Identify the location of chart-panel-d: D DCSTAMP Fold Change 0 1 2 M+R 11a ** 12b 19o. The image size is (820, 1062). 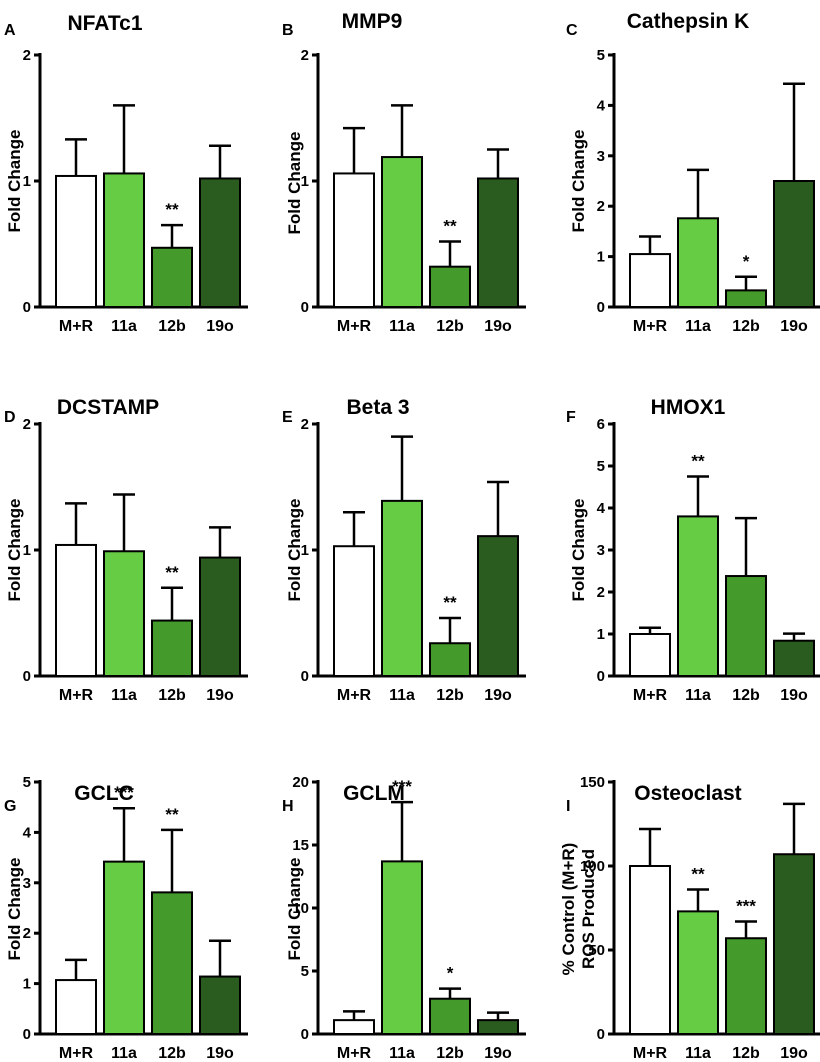
(126, 550).